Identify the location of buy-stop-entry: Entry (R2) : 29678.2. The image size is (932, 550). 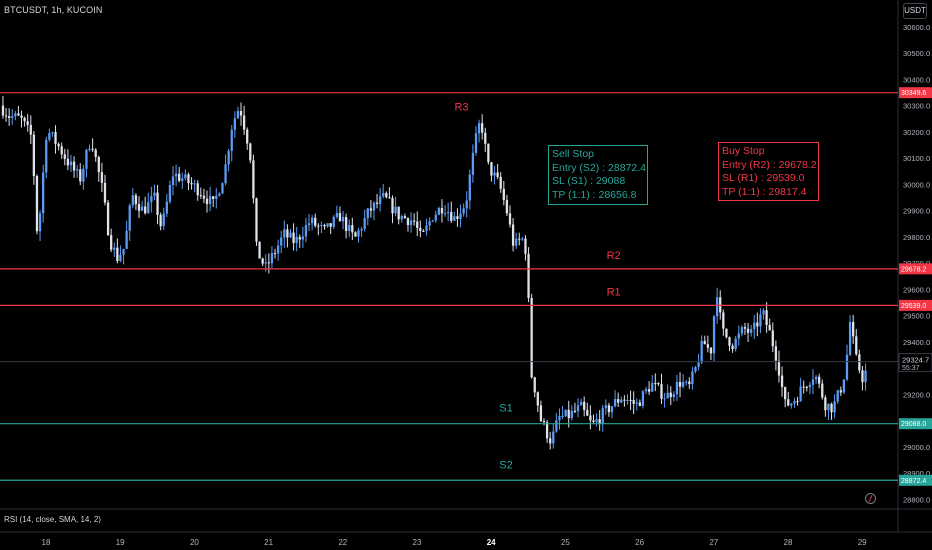
(769, 164).